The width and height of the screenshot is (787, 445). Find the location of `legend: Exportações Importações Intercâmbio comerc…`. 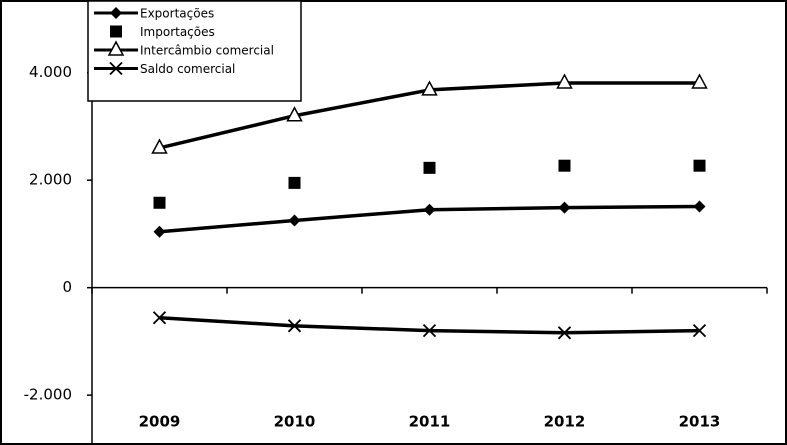

legend: Exportações Importações Intercâmbio comerc… is located at coordinates (194, 51).